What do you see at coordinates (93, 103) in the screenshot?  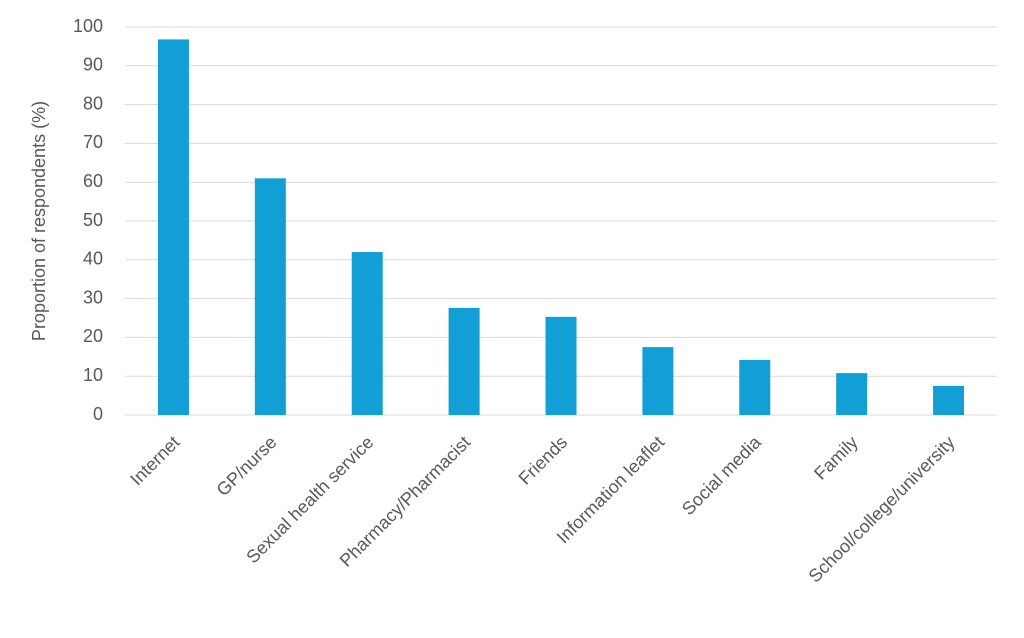 I see `y-tick-label: 80` at bounding box center [93, 103].